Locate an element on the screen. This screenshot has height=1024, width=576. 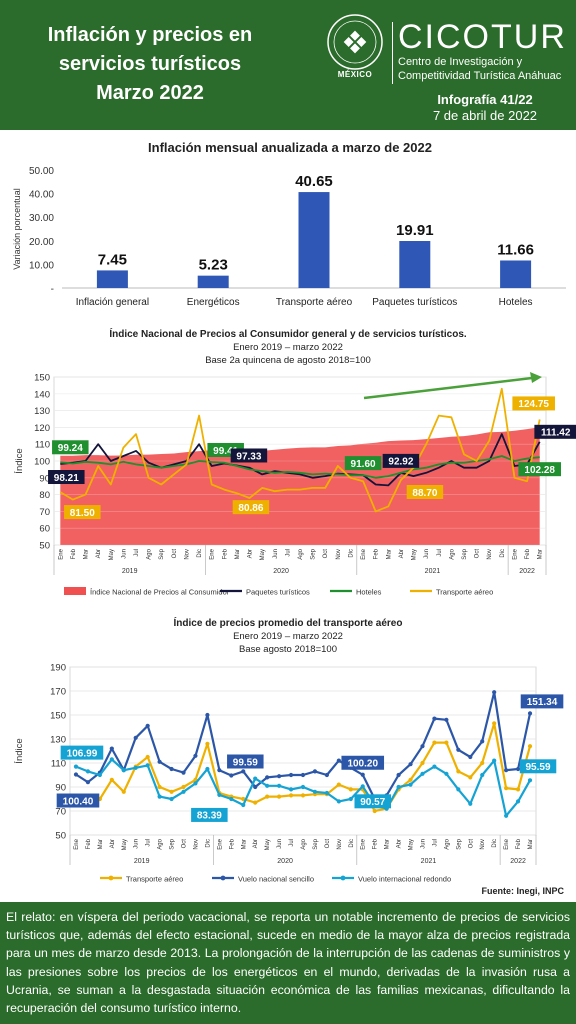
ytick-label: 130 is located at coordinates (58, 740).